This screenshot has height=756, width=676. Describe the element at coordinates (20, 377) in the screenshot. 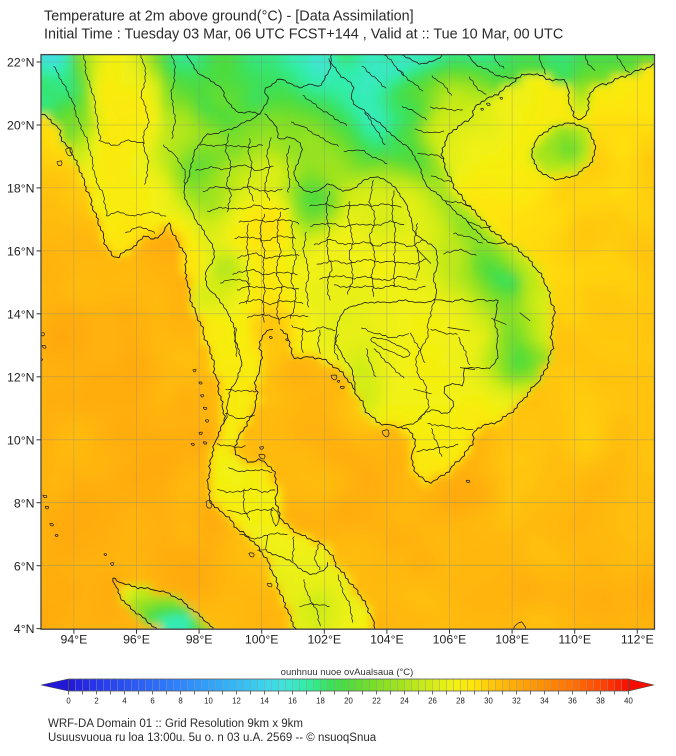

I see `svg-text: 12°N` at that location.